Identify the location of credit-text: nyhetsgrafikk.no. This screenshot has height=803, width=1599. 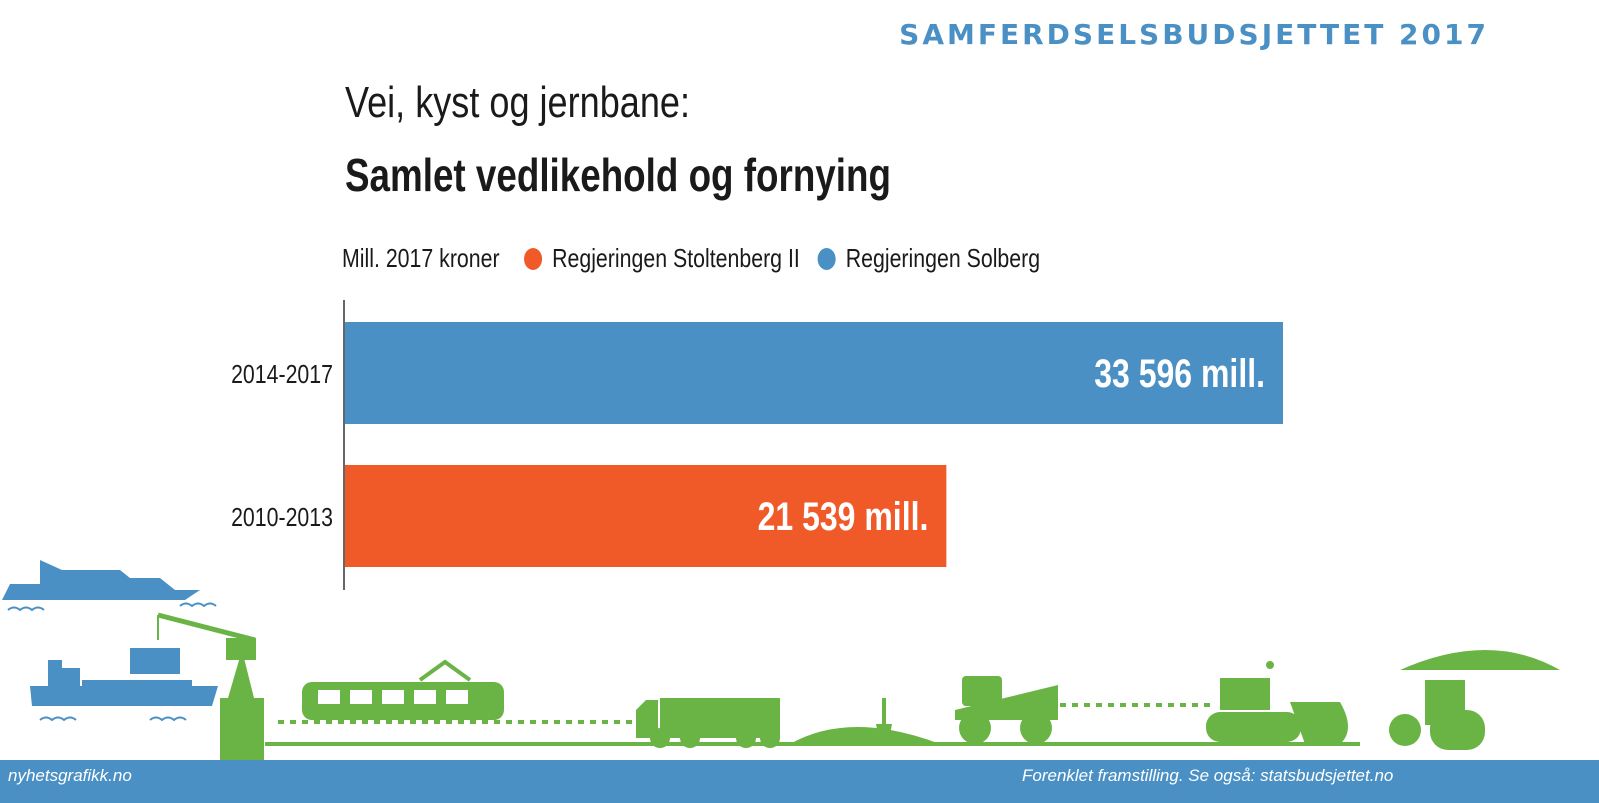
(70, 775).